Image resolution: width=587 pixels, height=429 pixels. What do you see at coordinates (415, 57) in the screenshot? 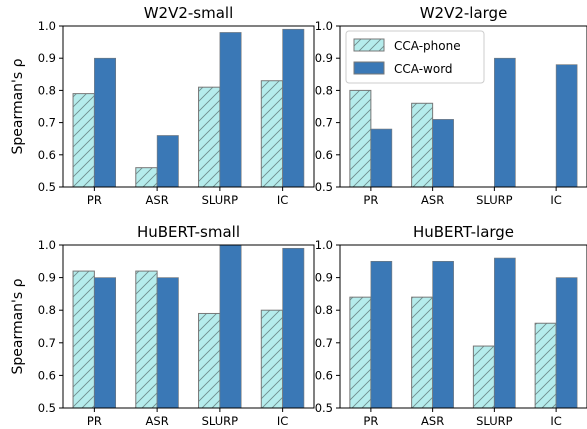
I see `legend: CCA-phone CCA-word` at bounding box center [415, 57].